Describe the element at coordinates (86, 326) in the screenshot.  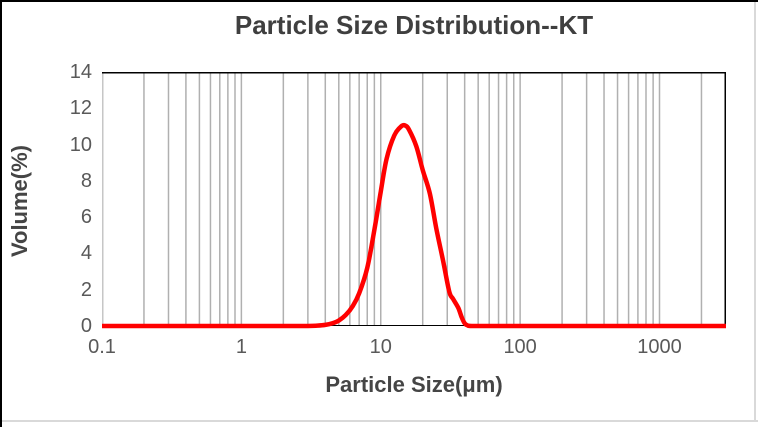
I see `y-tick-label-0: 0` at that location.